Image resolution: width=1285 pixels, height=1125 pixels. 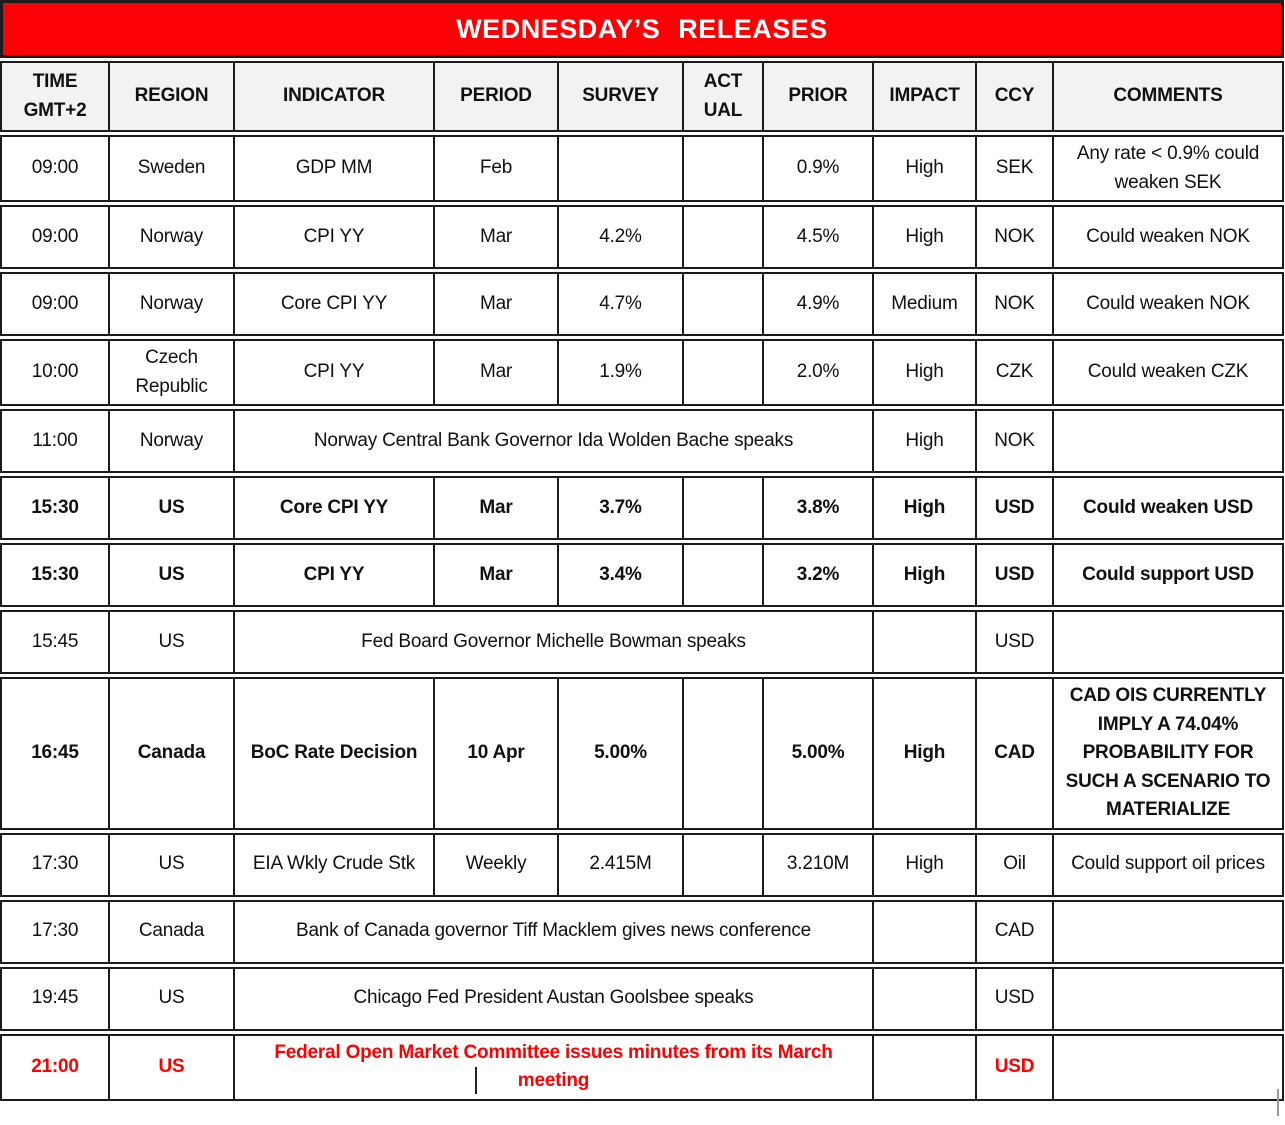 What do you see at coordinates (620, 168) in the screenshot?
I see `cell-survey` at bounding box center [620, 168].